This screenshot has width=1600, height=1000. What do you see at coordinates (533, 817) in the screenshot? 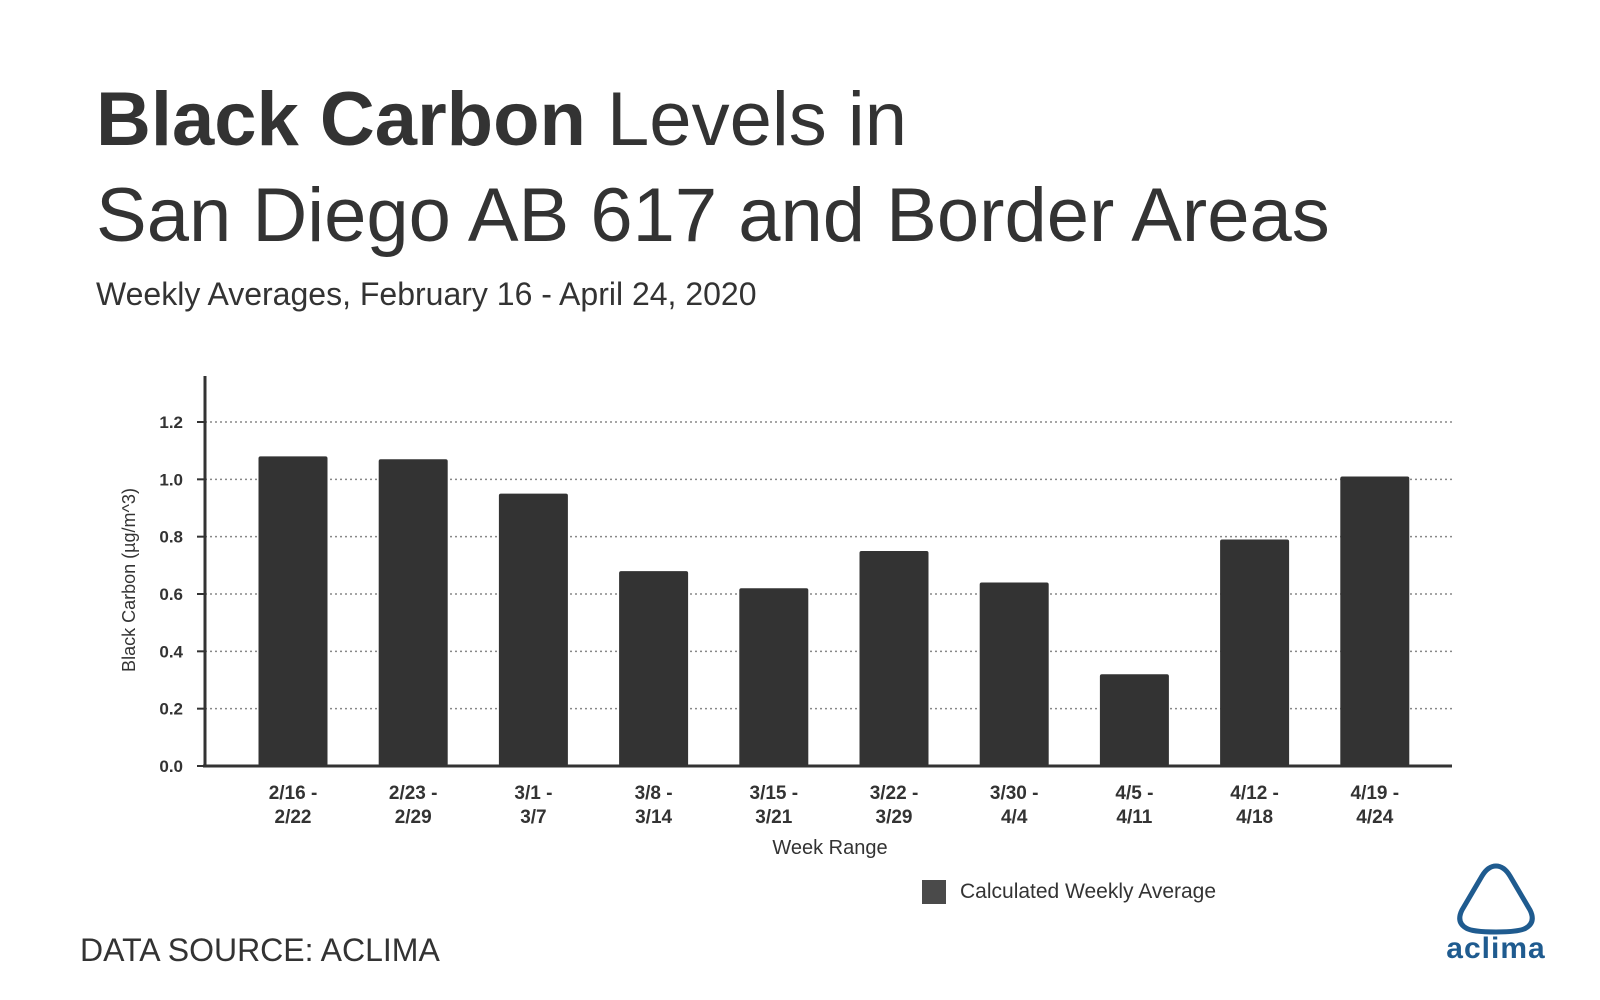
I see `x-tick-label: 3/7` at bounding box center [533, 817].